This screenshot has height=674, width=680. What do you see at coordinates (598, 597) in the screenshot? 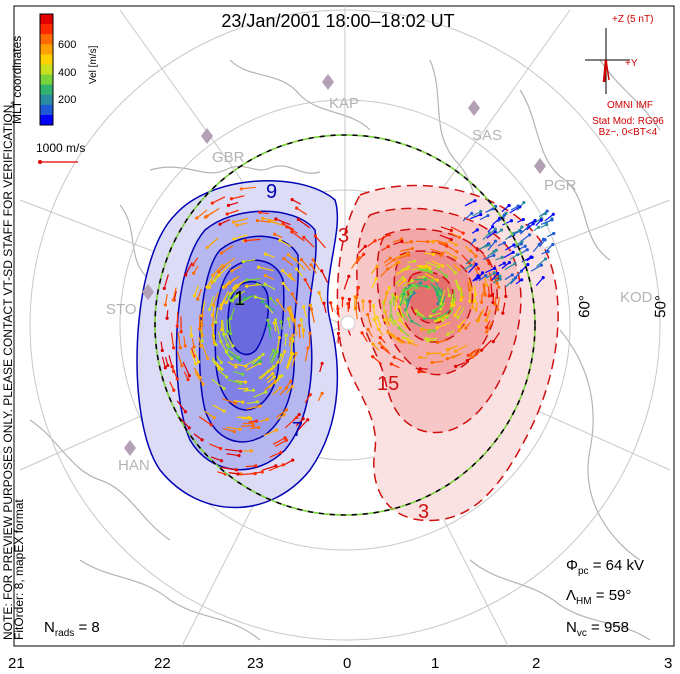
I see `hm-boundary-latitude: ΛHM = 59°` at bounding box center [598, 597].